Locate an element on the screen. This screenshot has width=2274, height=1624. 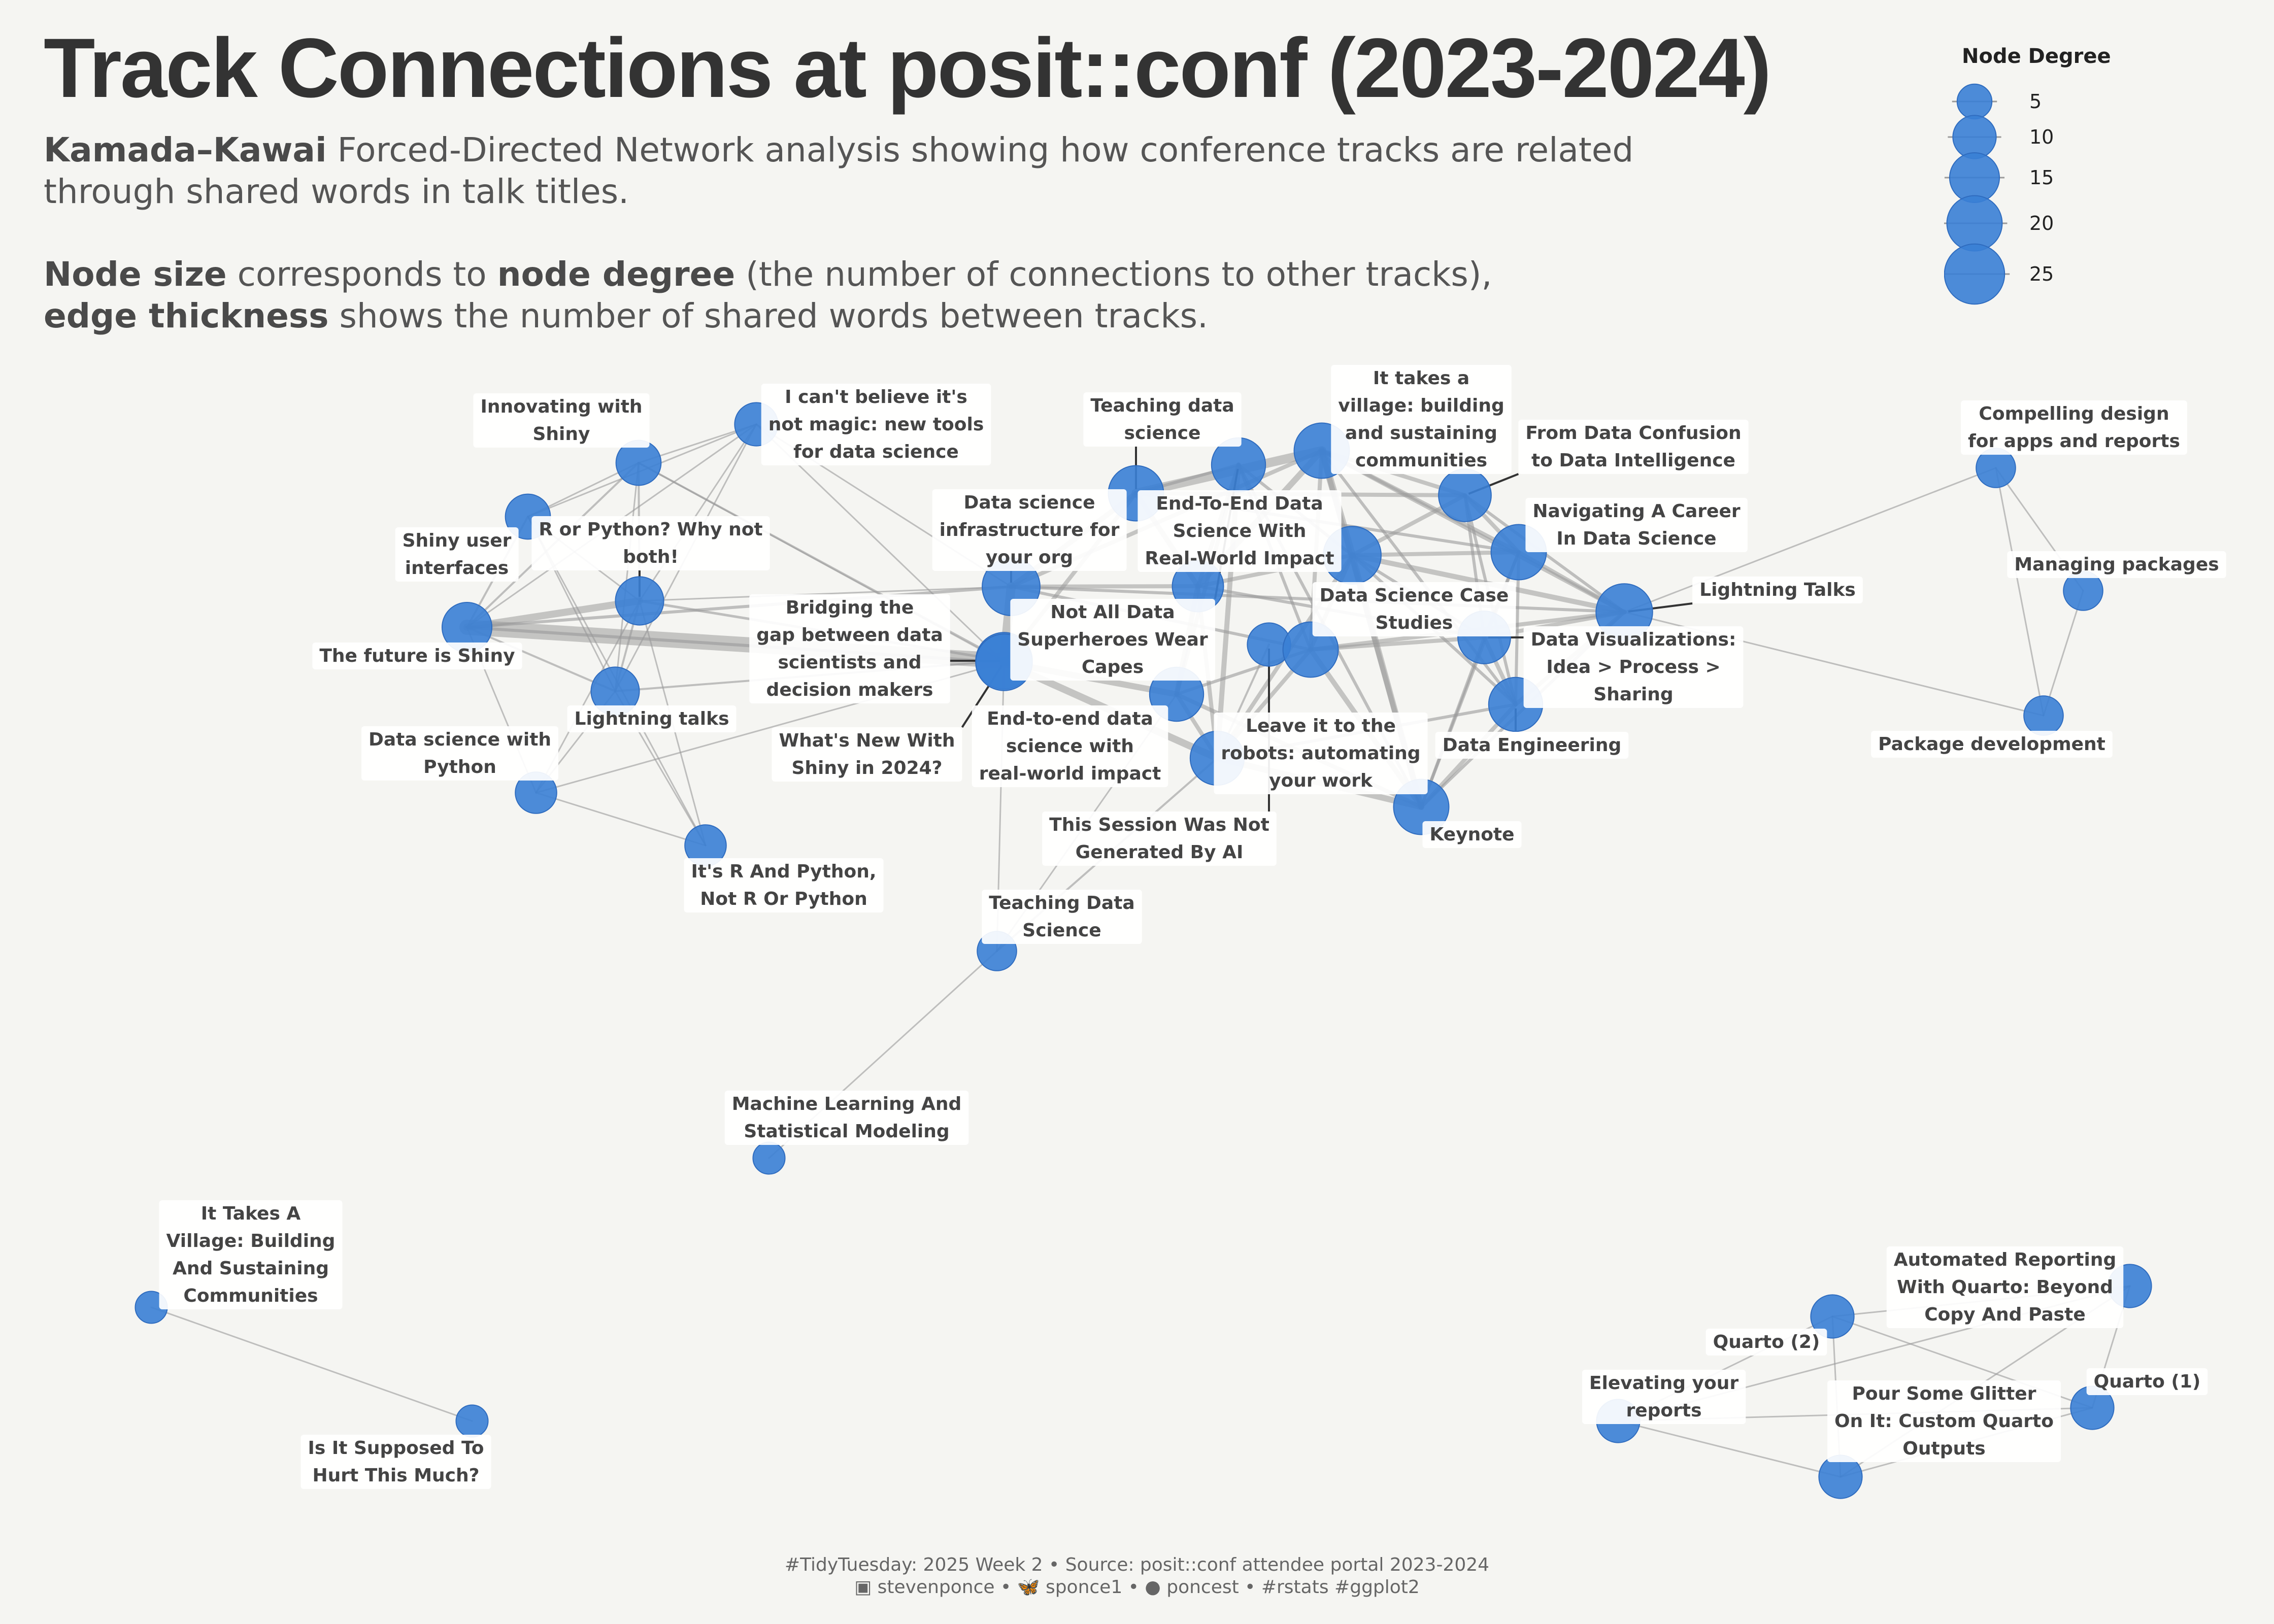
svg-text: Managing packages is located at coordinates (2116, 564).